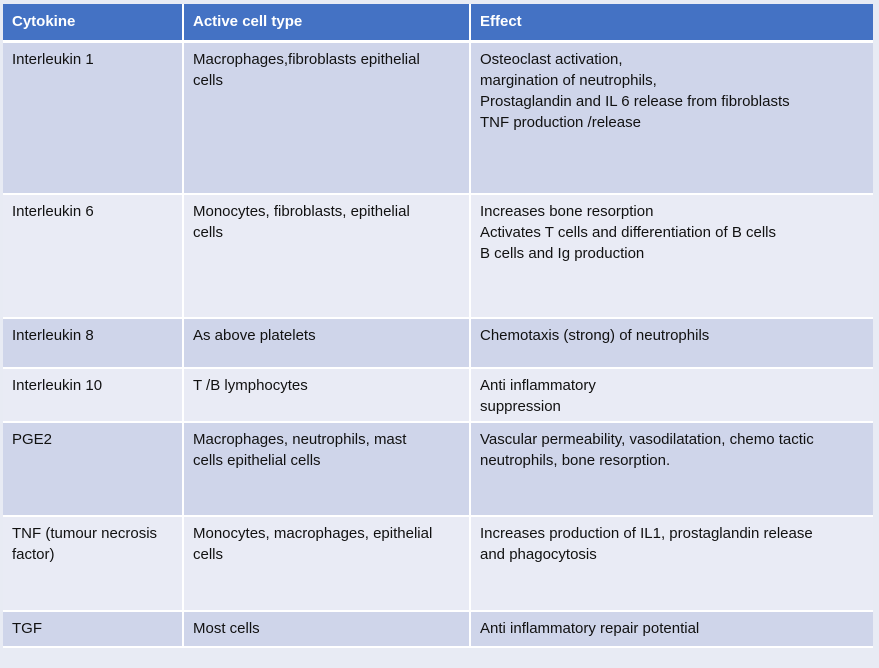  I want to click on cell-cytokine: Interleukin 1, so click(93, 118).